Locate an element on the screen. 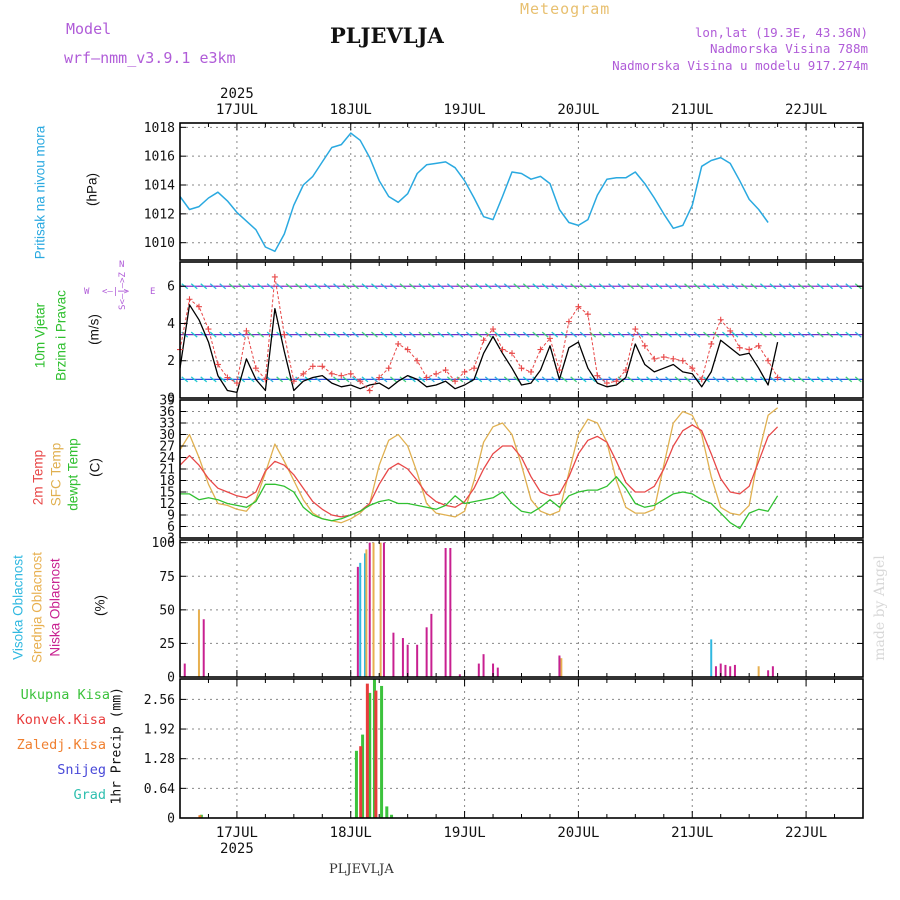 The image size is (900, 900). wind-legend-arrow: <—|—> is located at coordinates (116, 292).